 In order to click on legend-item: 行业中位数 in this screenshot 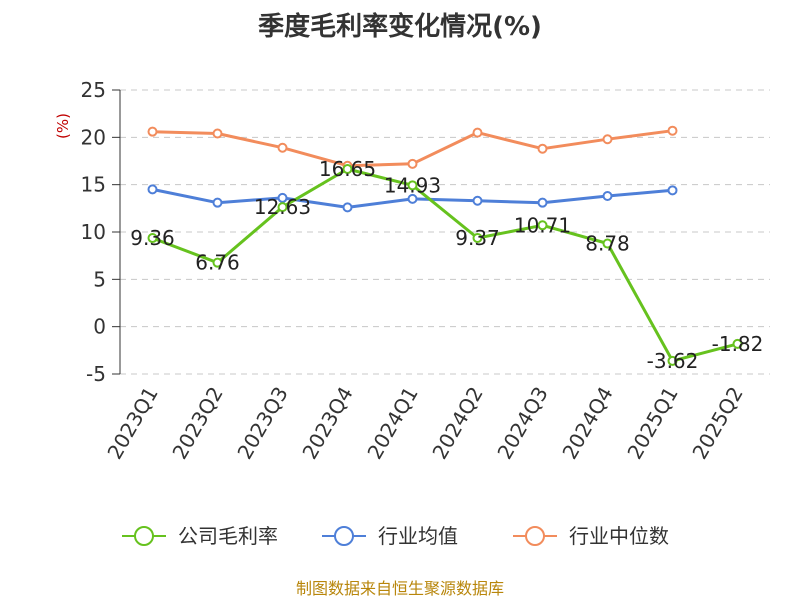, I will do `click(591, 536)`.